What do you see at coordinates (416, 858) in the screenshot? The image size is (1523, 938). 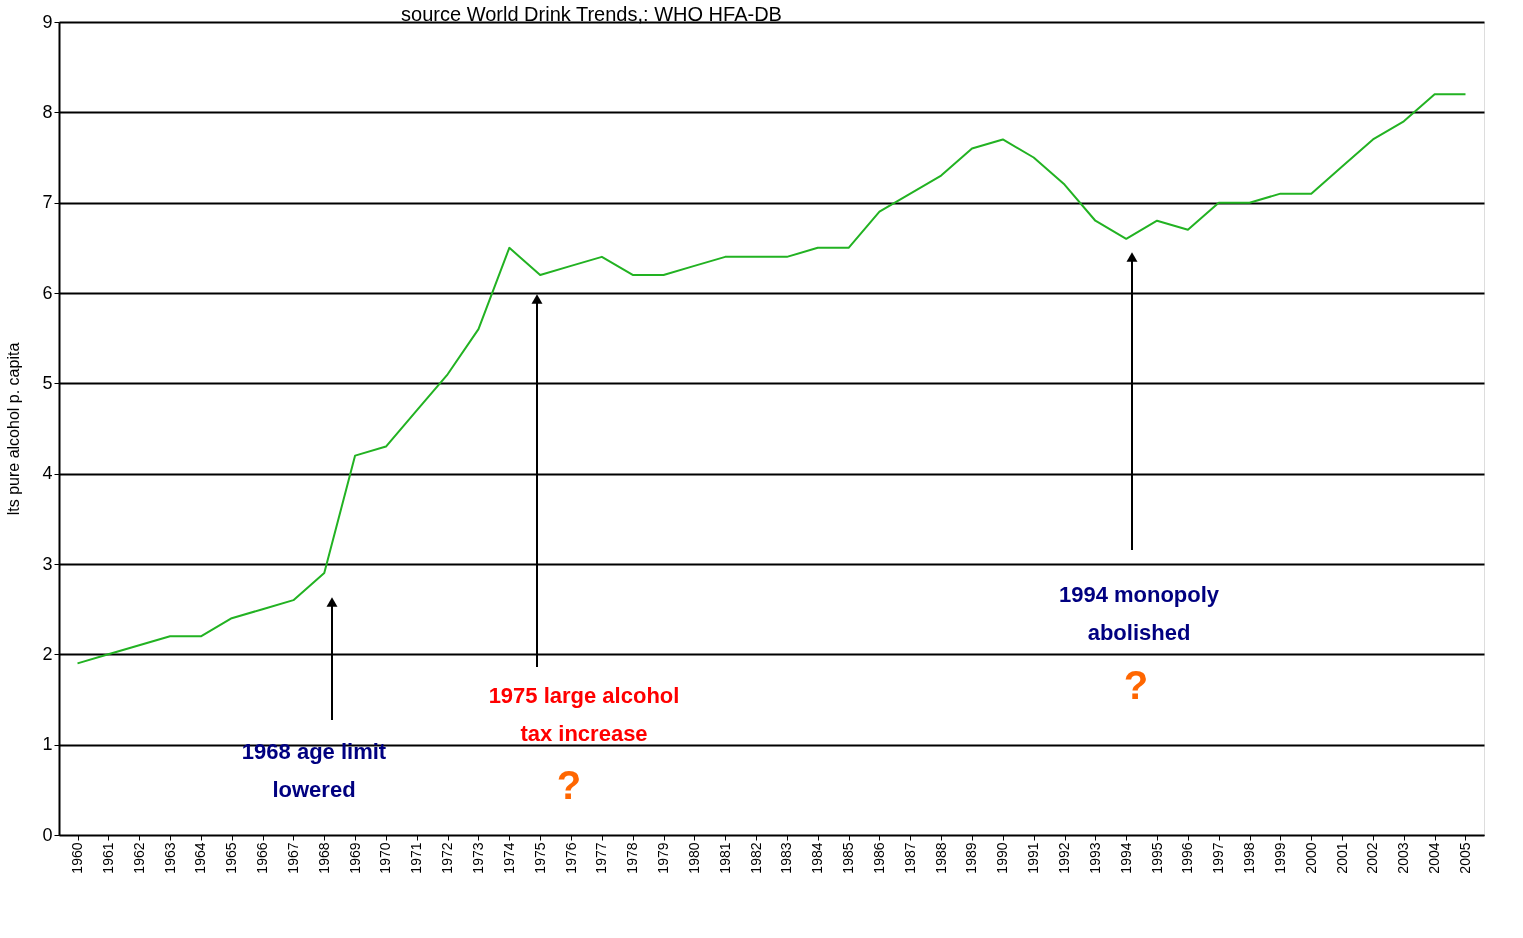 I see `x-tick-label: 1971` at bounding box center [416, 858].